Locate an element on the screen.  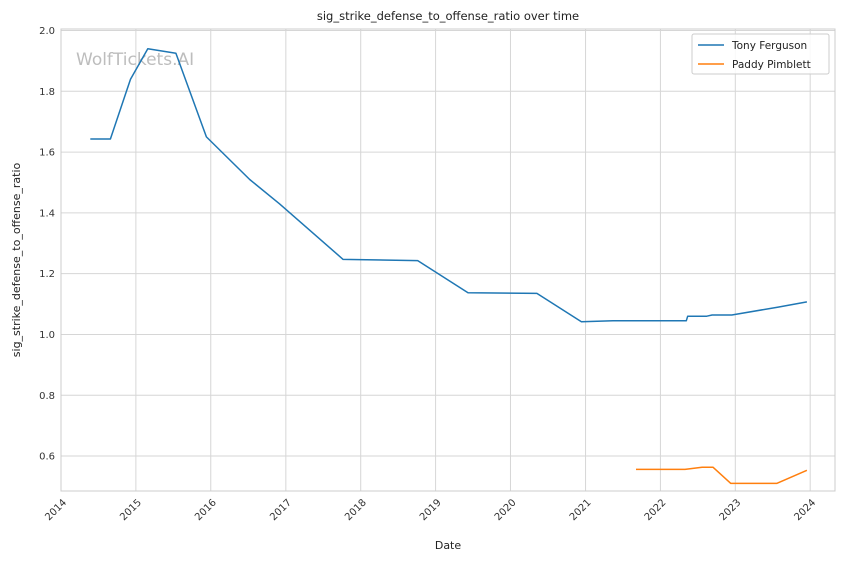
legend-box is located at coordinates (760, 54).